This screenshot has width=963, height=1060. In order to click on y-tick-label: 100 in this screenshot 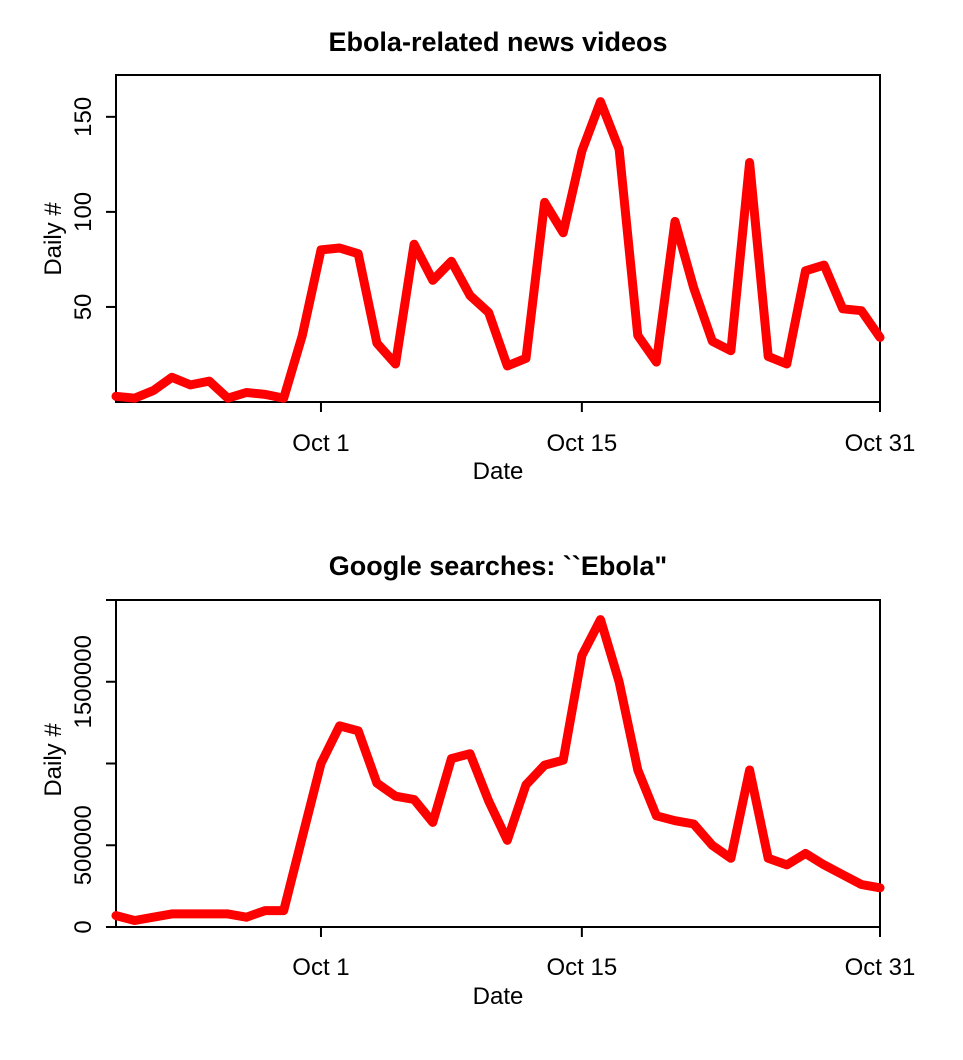, I will do `click(83, 212)`.